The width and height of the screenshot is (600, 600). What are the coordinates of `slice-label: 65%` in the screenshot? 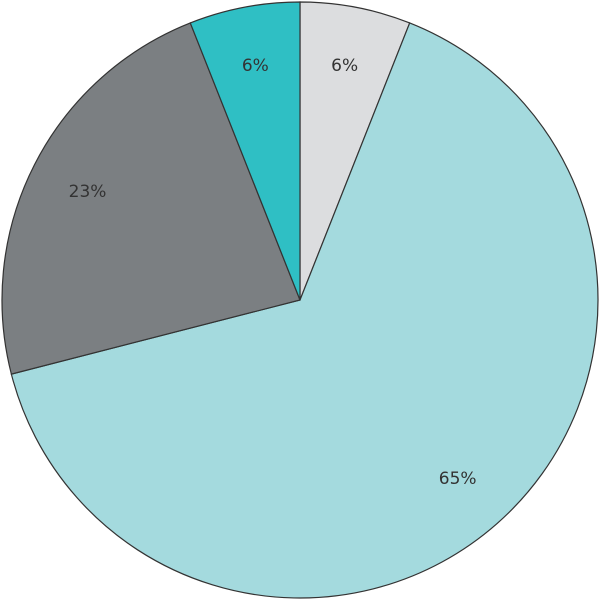 It's located at (458, 479).